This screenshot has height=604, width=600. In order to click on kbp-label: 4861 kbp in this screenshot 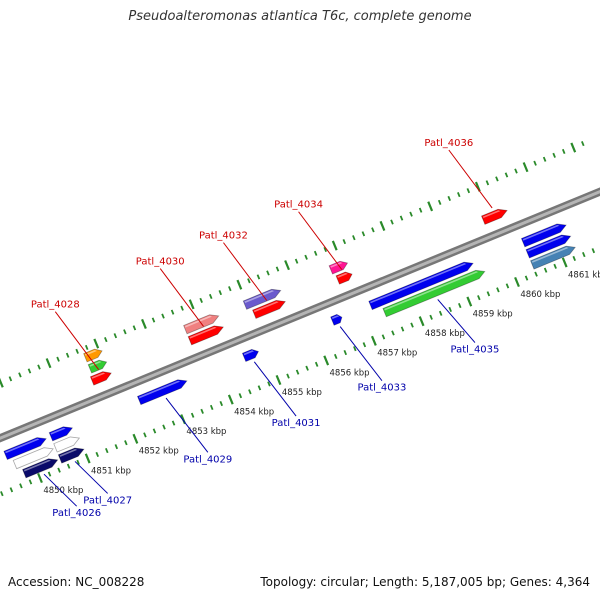, I will do `click(584, 275)`.